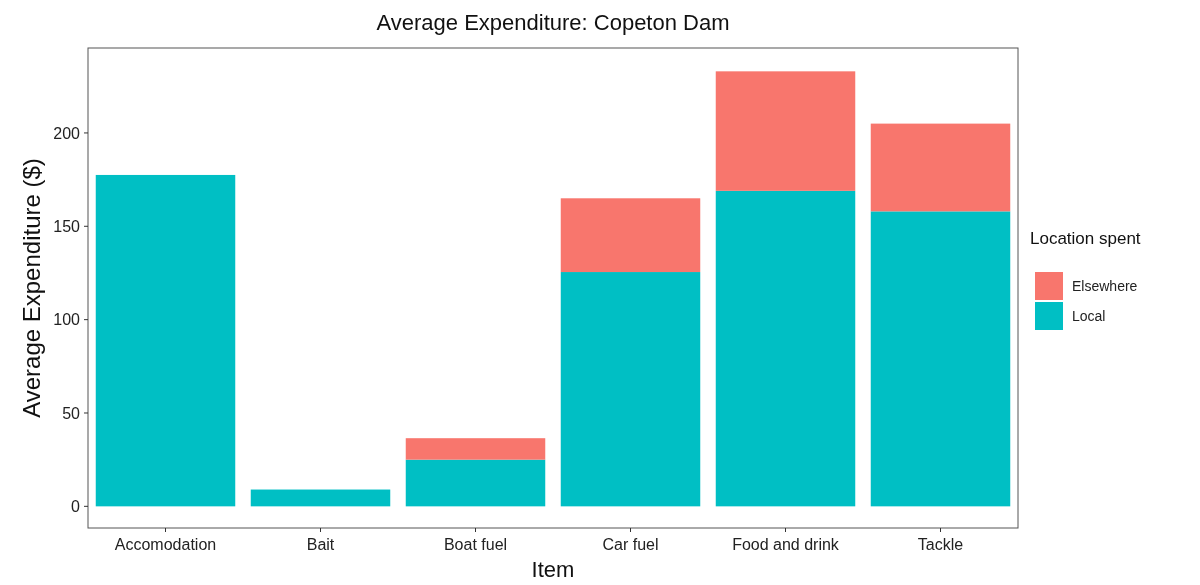 The width and height of the screenshot is (1200, 585). Describe the element at coordinates (475, 544) in the screenshot. I see `x-tick-label: Boat fuel` at that location.